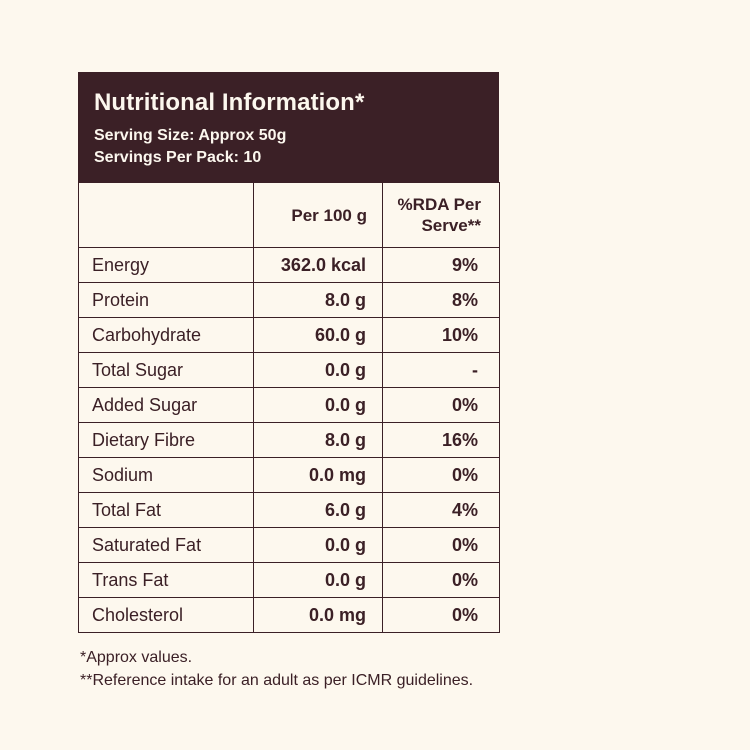 The image size is (750, 750). What do you see at coordinates (166, 335) in the screenshot?
I see `nutrient-label: Carbohydrate` at bounding box center [166, 335].